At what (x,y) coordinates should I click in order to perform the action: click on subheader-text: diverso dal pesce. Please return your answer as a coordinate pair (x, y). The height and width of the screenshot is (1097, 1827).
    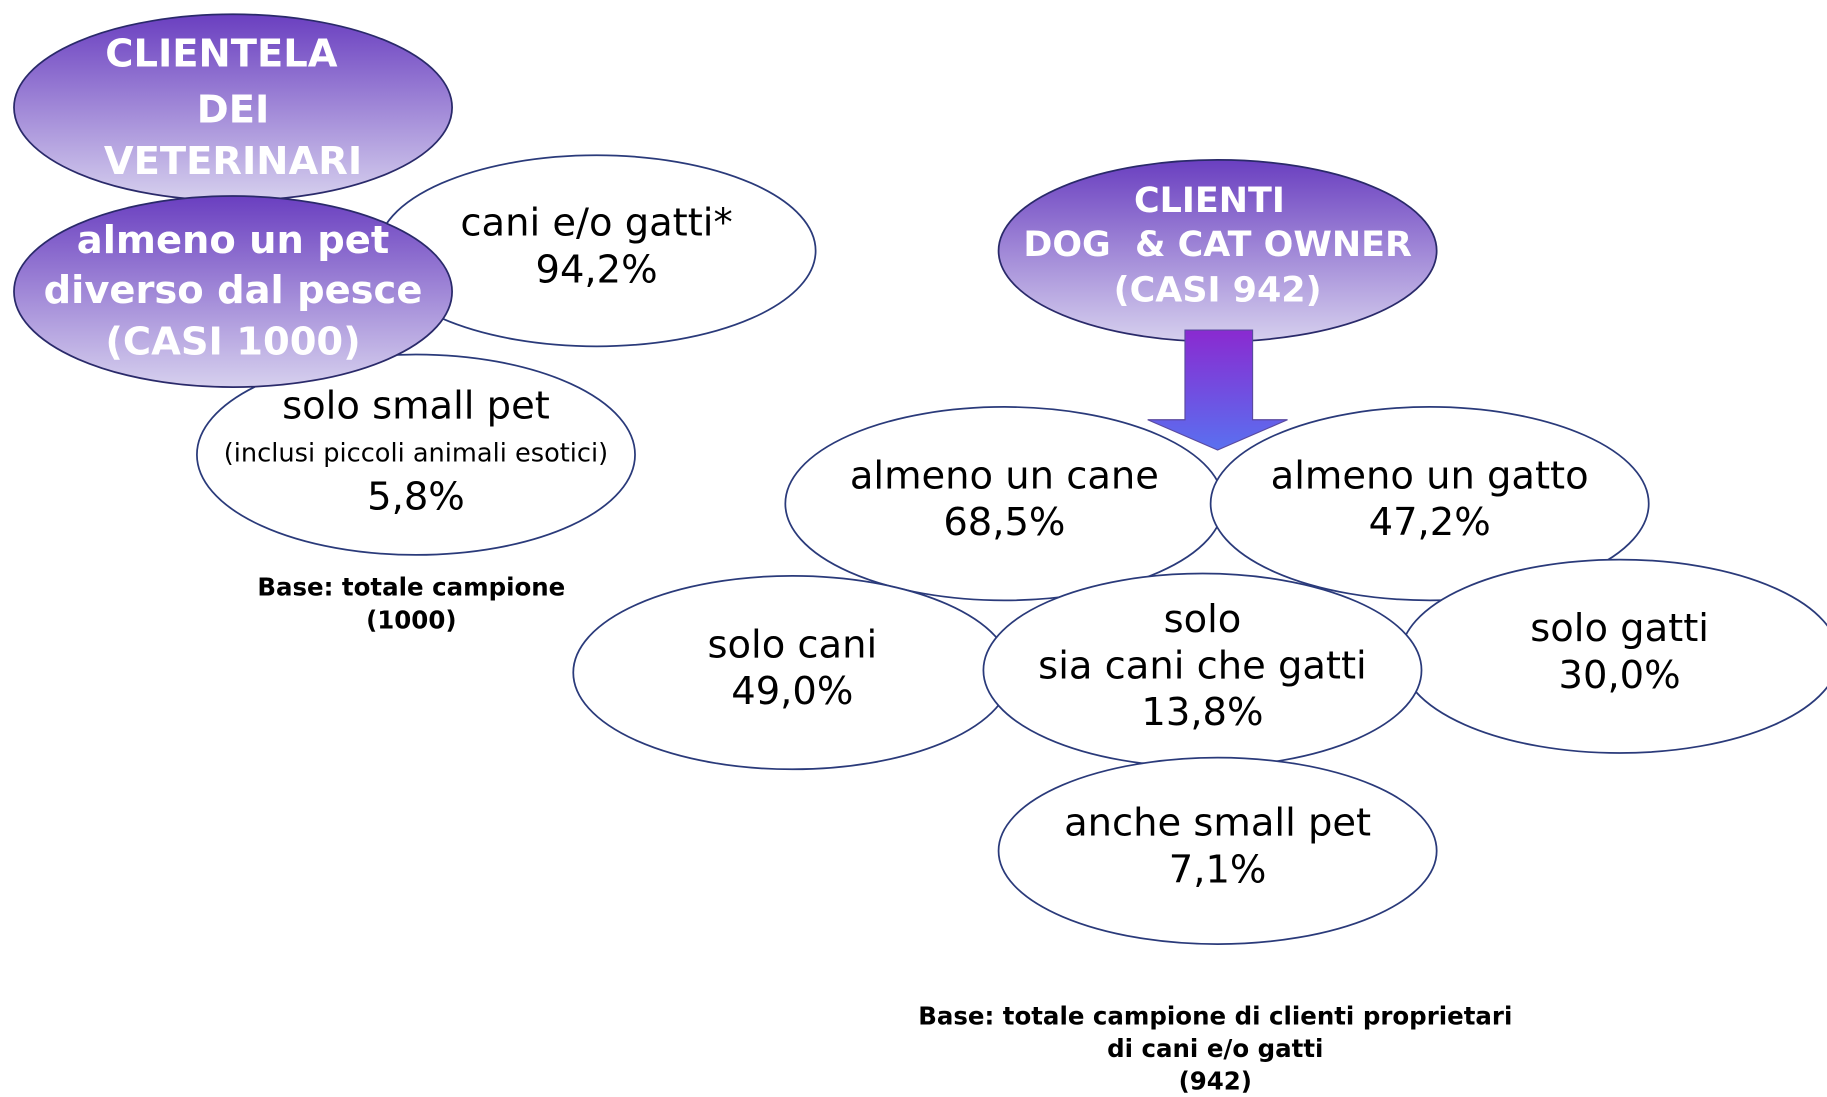
    Looking at the image, I should click on (233, 290).